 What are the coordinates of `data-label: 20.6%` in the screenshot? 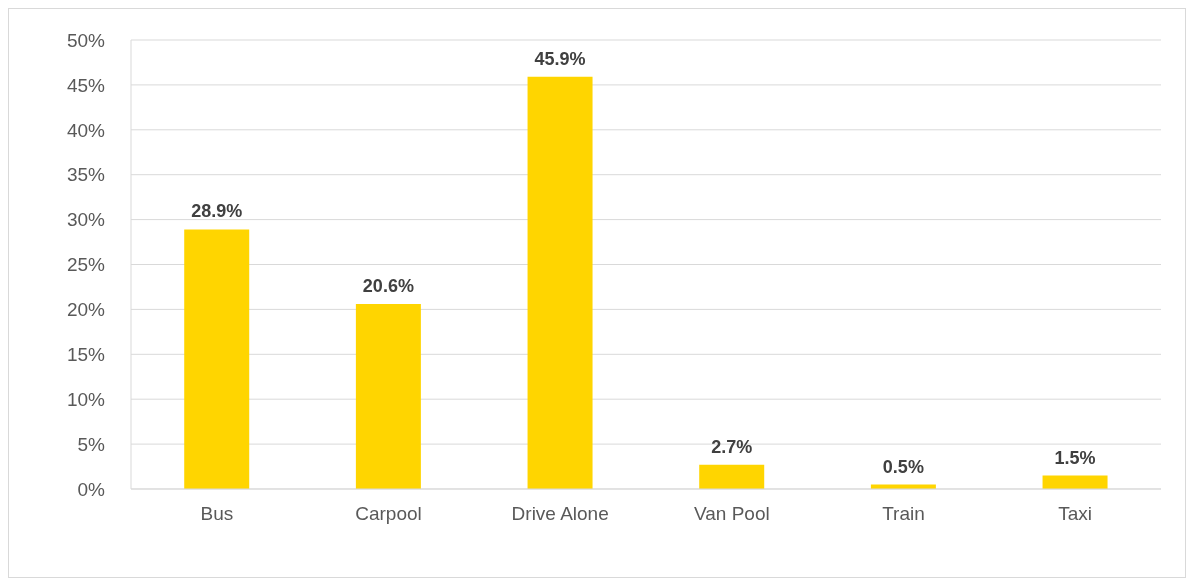 It's located at (388, 286).